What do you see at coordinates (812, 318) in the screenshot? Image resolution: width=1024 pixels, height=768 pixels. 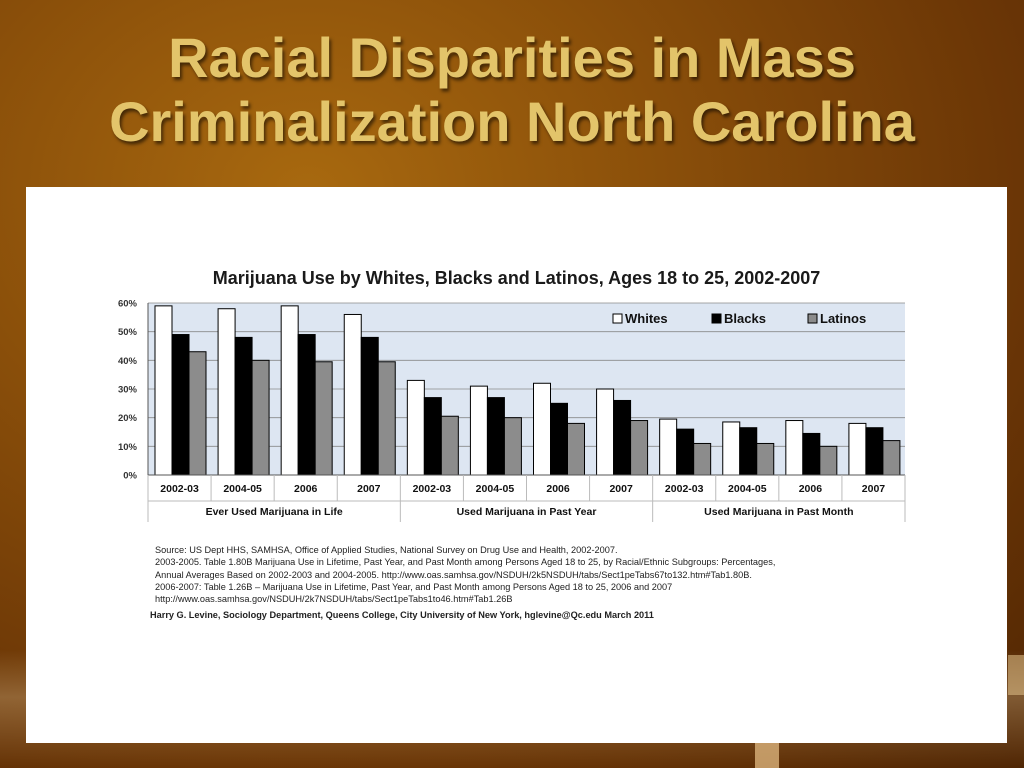 I see `legend-swatch-latinos` at bounding box center [812, 318].